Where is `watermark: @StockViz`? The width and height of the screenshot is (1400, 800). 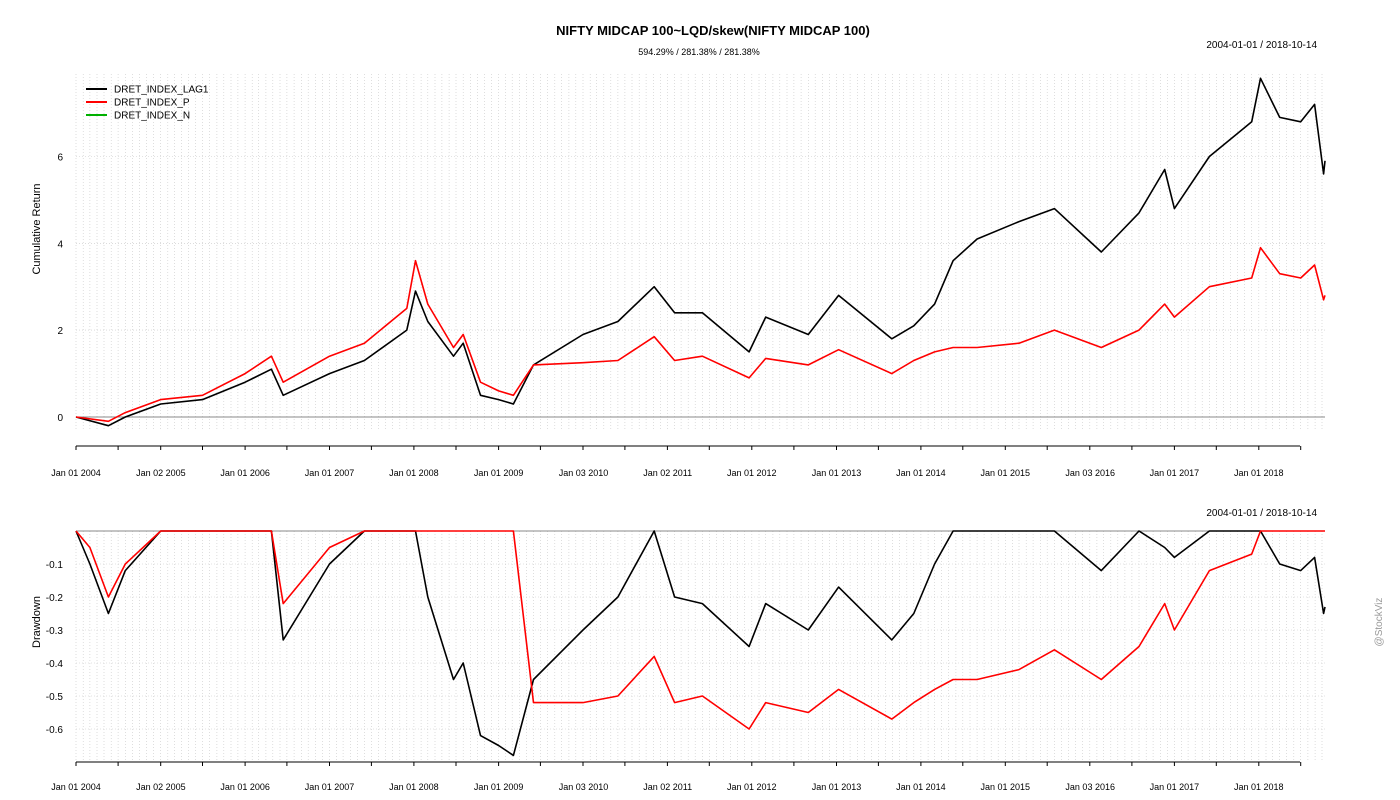 watermark: @StockViz is located at coordinates (1379, 622).